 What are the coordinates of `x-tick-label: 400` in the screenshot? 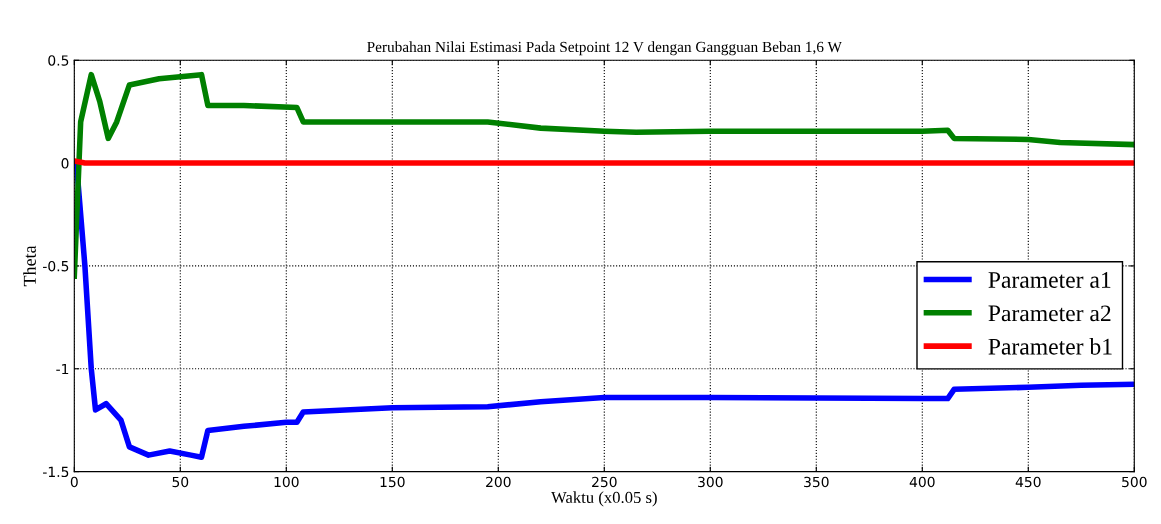 It's located at (922, 482).